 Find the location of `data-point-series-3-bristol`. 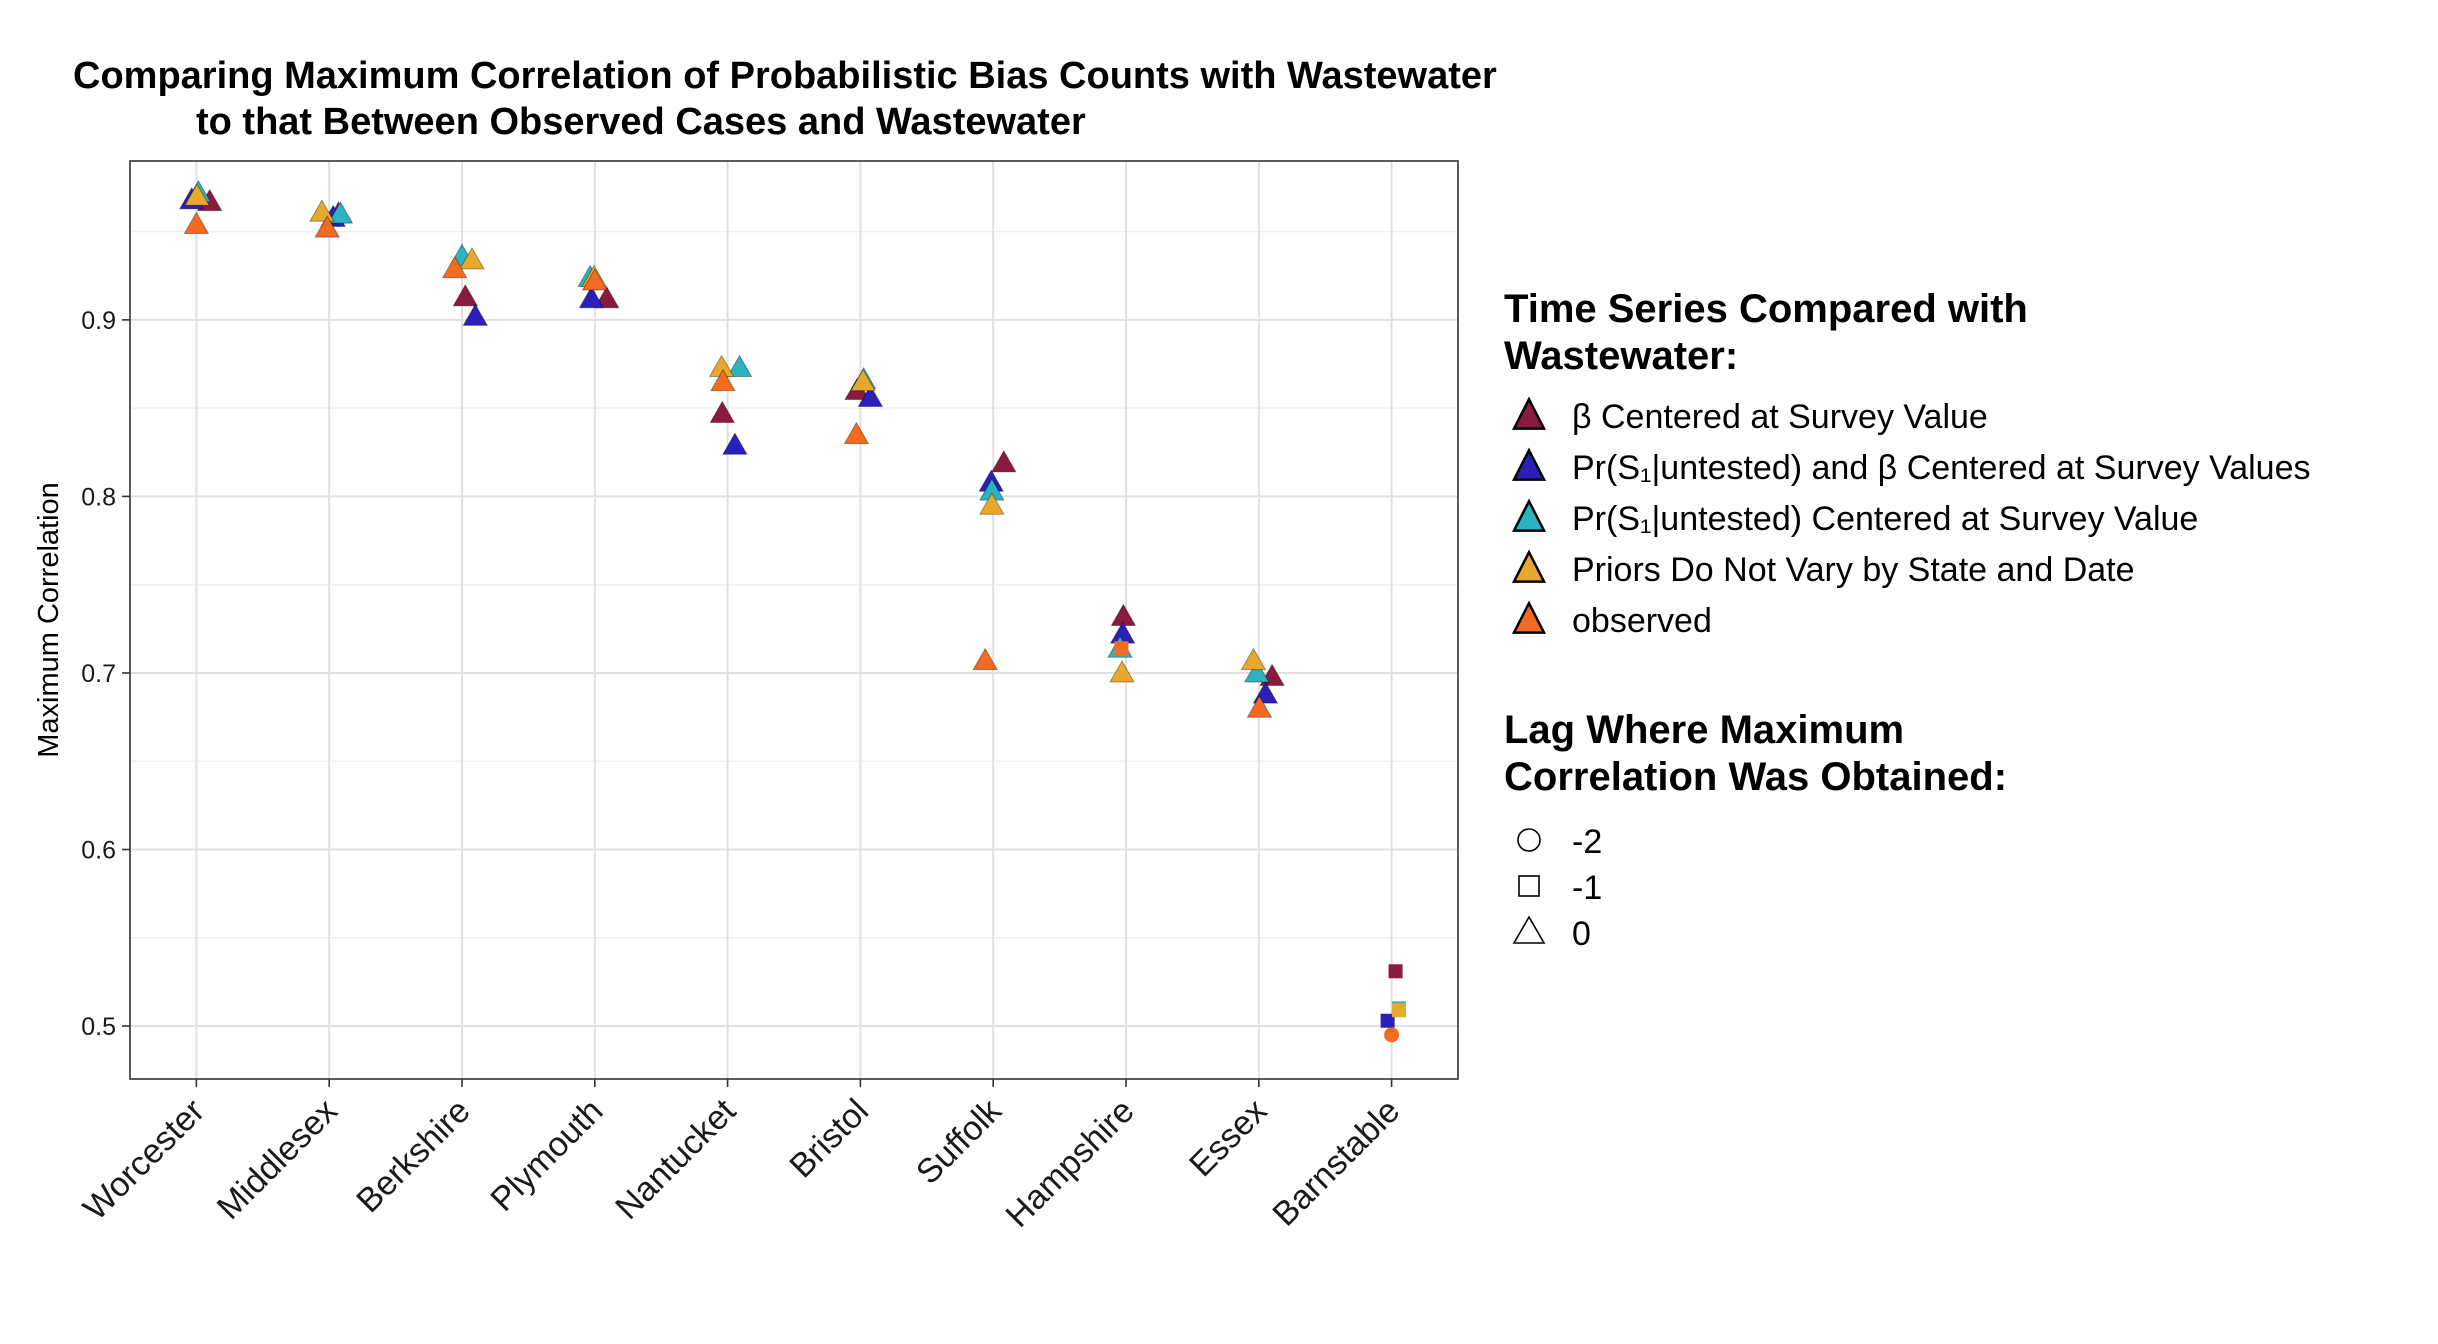

data-point-series-3-bristol is located at coordinates (863, 380).